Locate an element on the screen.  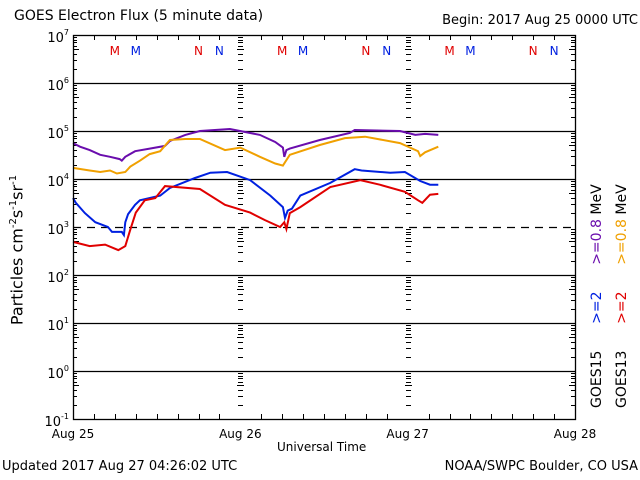
legend-col2-lo: >=2 is located at coordinates (622, 307).